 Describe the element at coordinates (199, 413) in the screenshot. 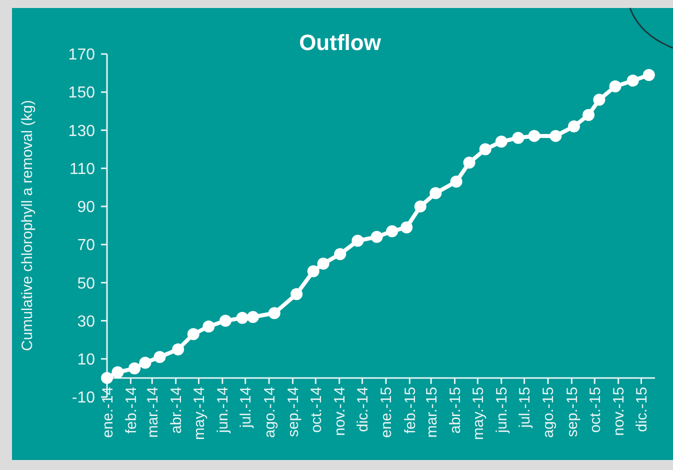

I see `x-tick-label: may.-14` at that location.